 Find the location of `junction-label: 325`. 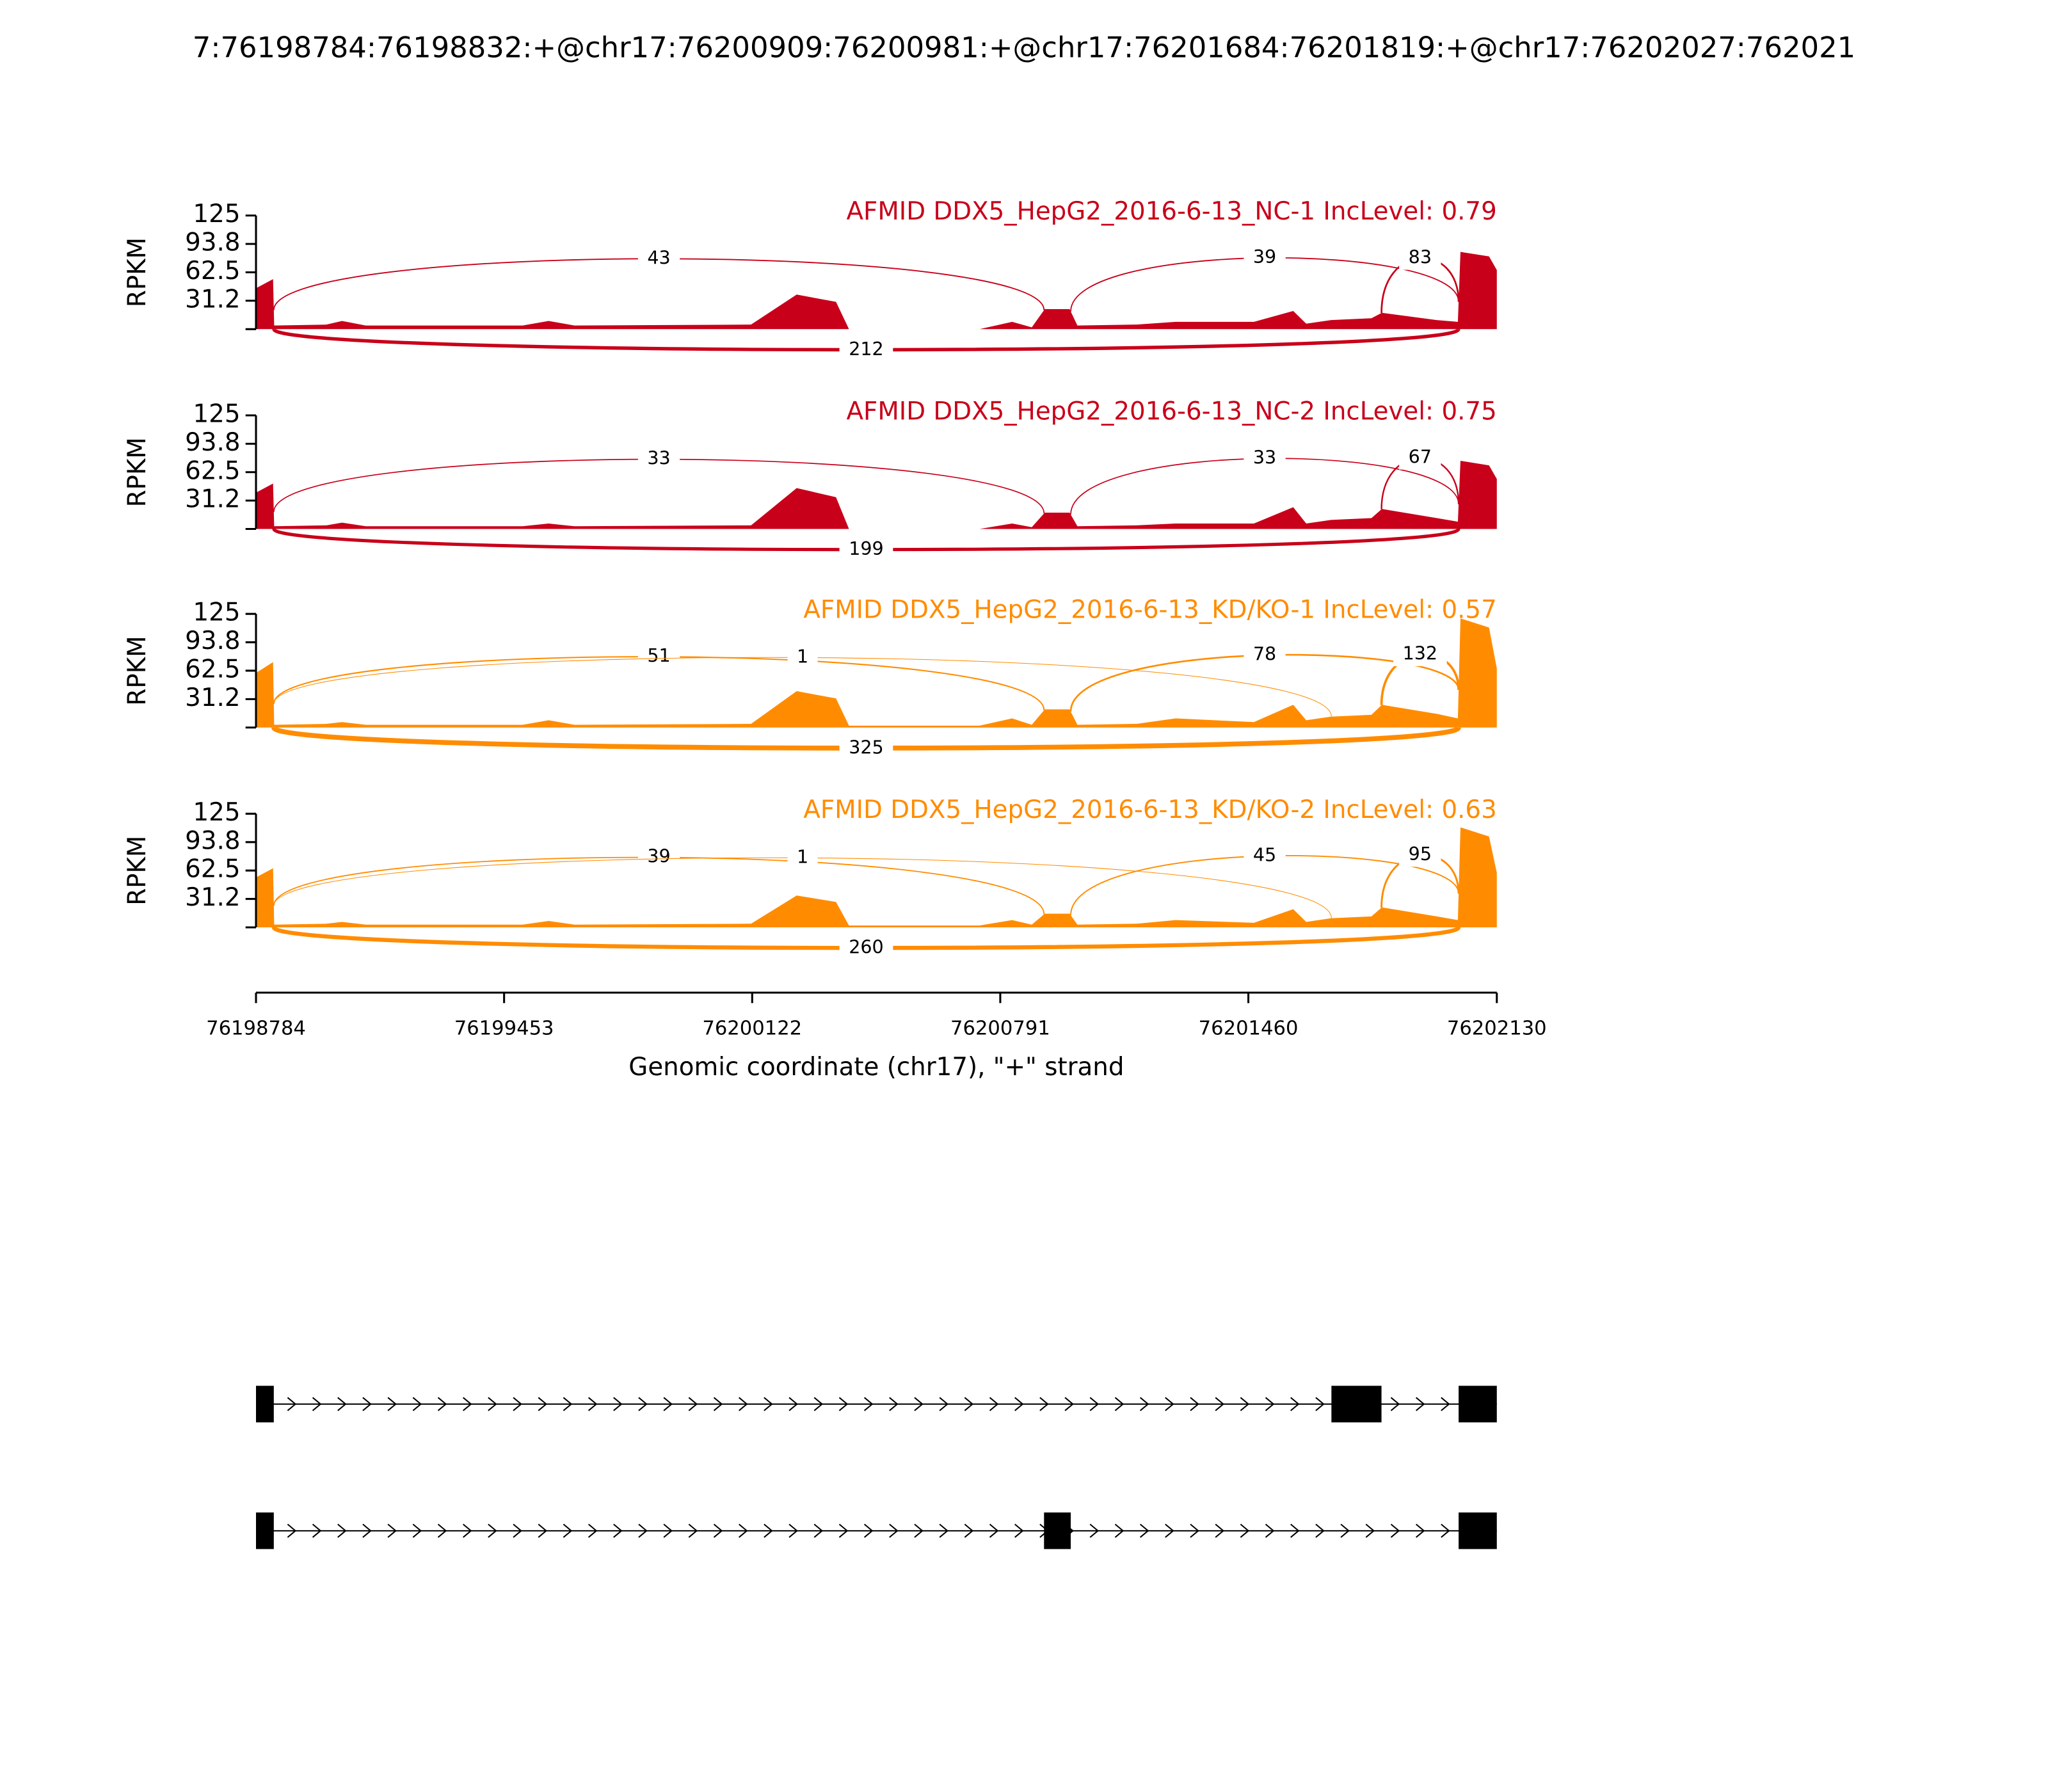

junction-label: 325 is located at coordinates (866, 747).